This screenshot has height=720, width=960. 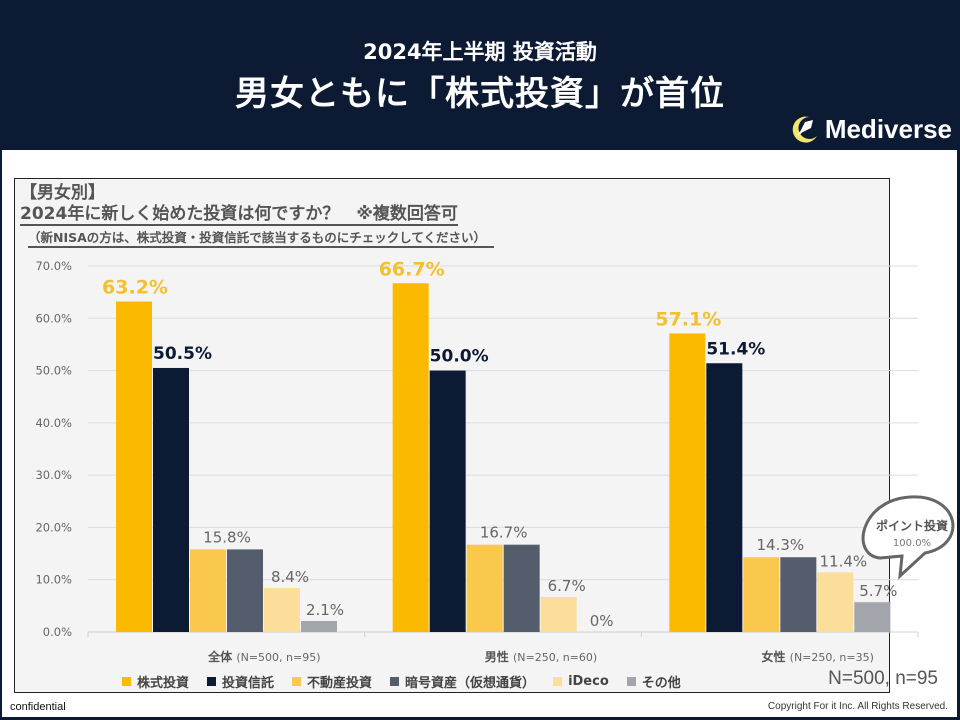 What do you see at coordinates (227, 537) in the screenshot?
I see `data-label: 15.8%` at bounding box center [227, 537].